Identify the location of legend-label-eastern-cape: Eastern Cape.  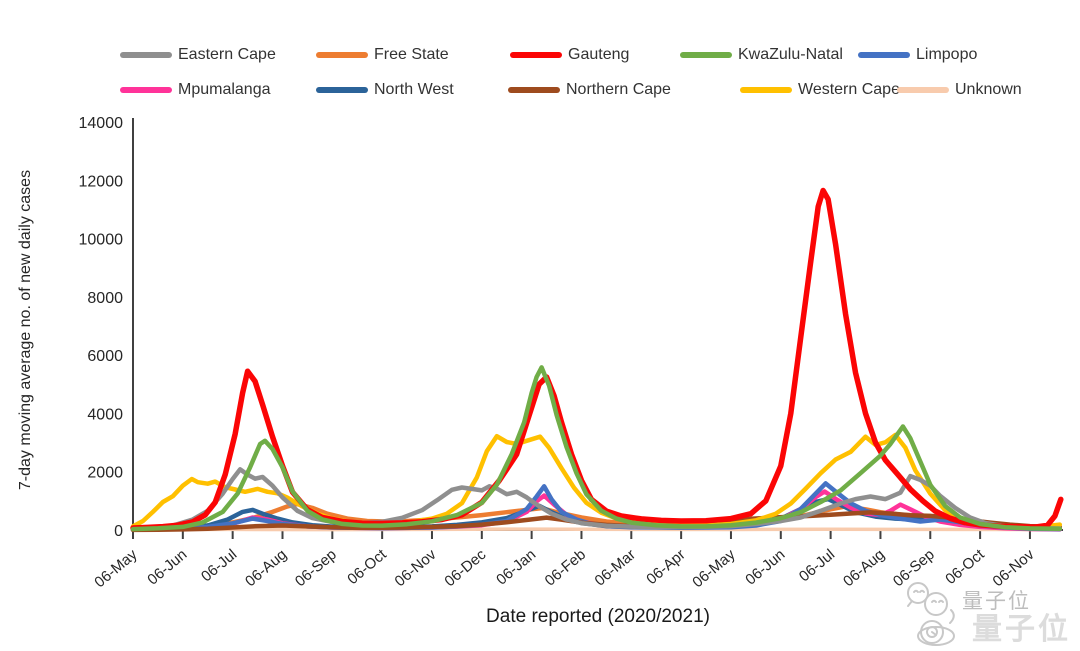
(227, 54).